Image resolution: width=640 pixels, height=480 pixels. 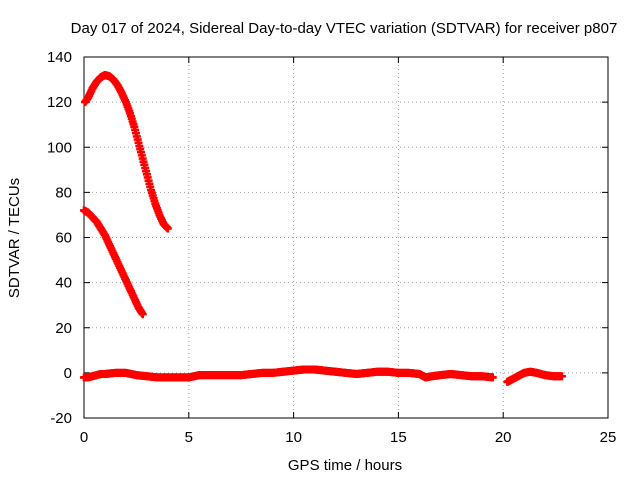 I want to click on y-tick-label: 60, so click(x=63, y=238).